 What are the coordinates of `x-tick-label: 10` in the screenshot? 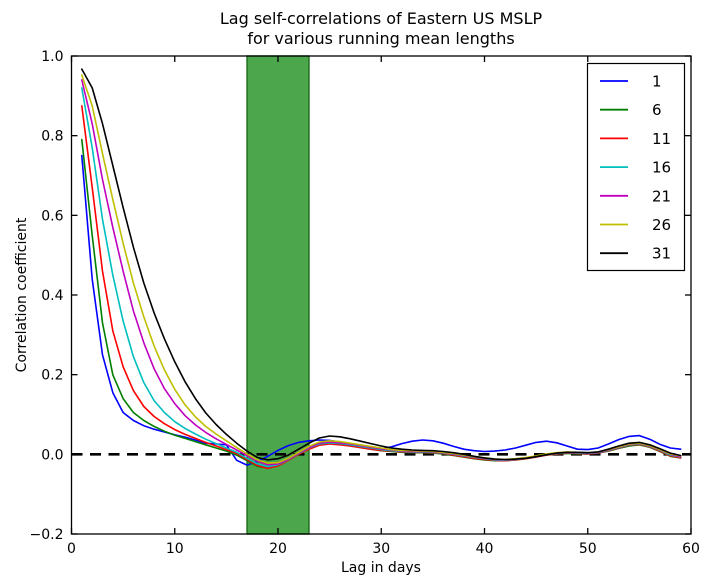 It's located at (175, 549).